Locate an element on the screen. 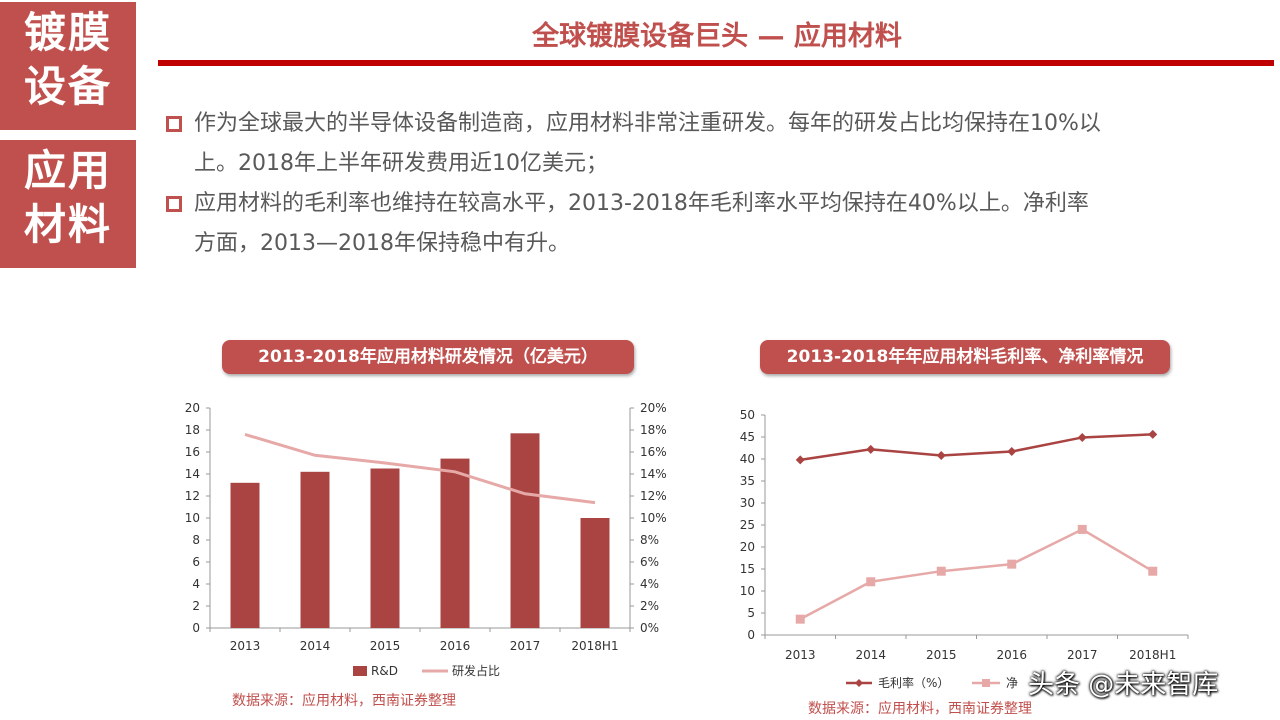 The width and height of the screenshot is (1280, 720). y-tick-label: 4 is located at coordinates (196, 584).